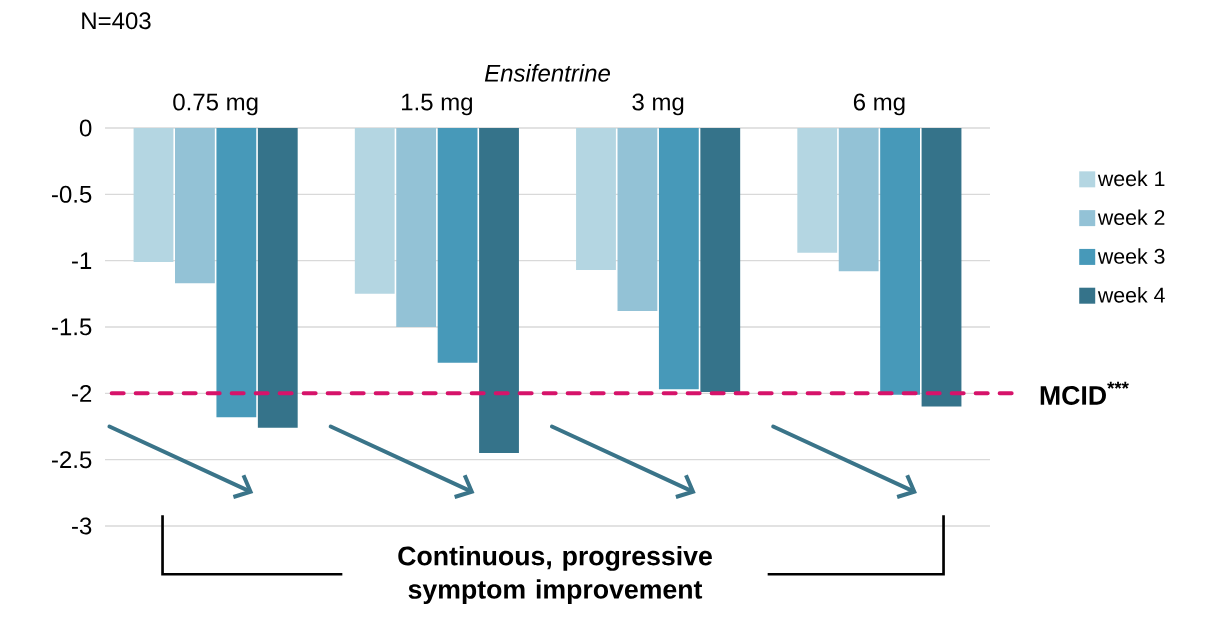 This screenshot has height=617, width=1220. Describe the element at coordinates (215, 104) in the screenshot. I see `x-tick-label: 0.75 mg` at that location.